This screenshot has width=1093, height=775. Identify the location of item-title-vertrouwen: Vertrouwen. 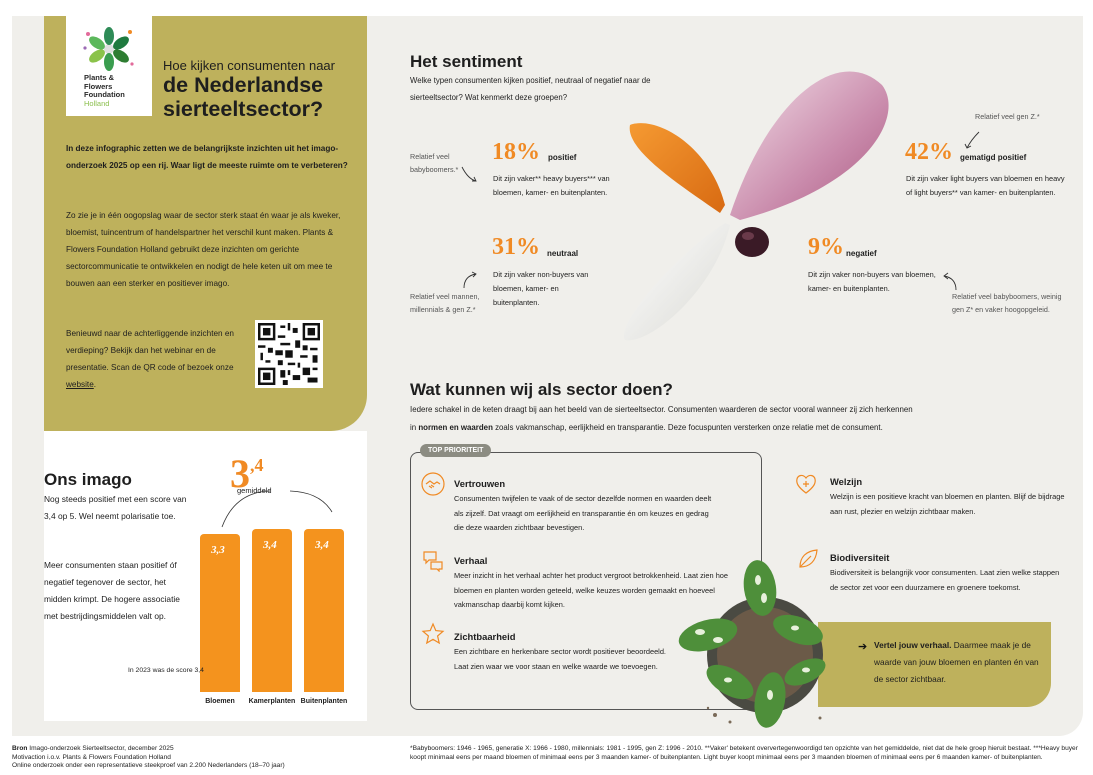
(480, 483).